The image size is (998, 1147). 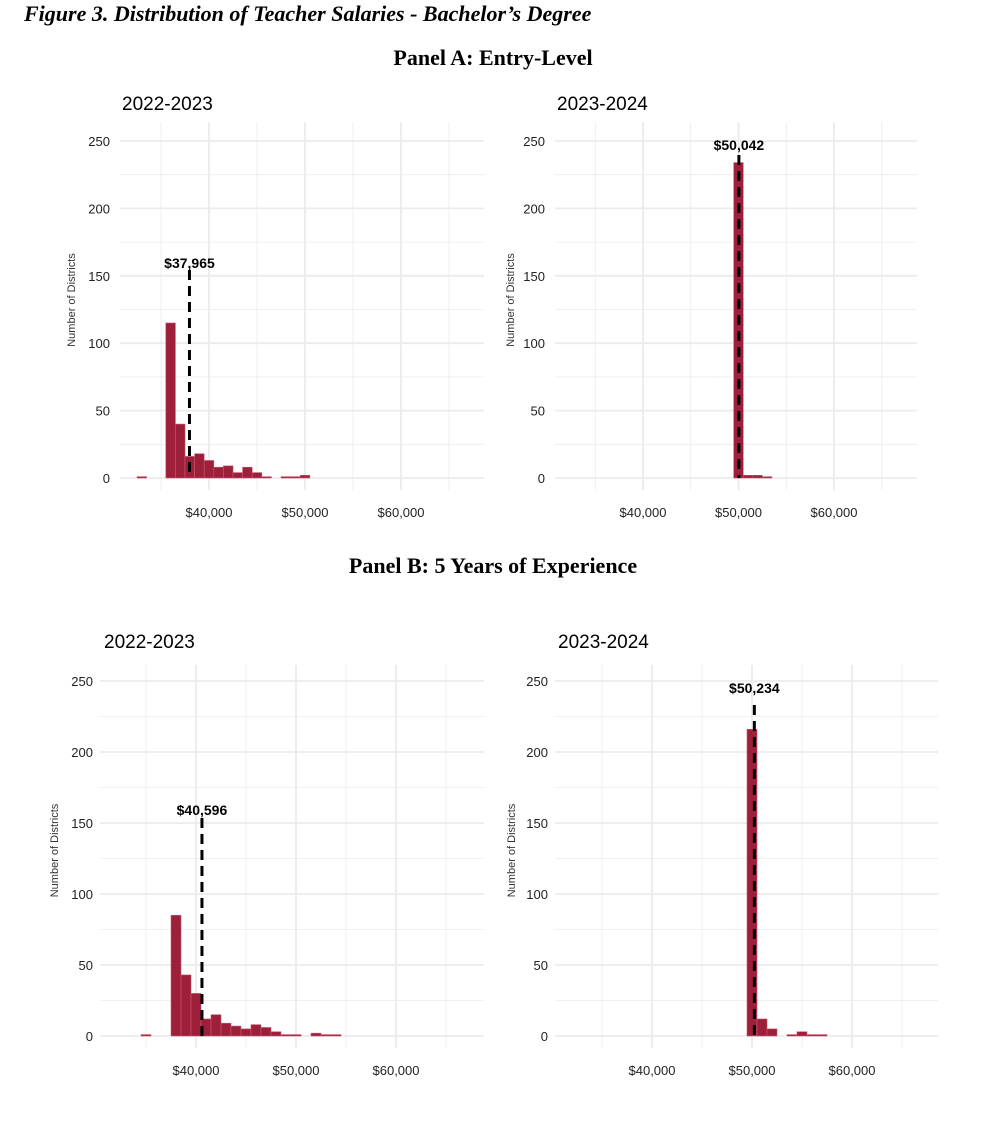 I want to click on median-label: $40,596, so click(x=202, y=810).